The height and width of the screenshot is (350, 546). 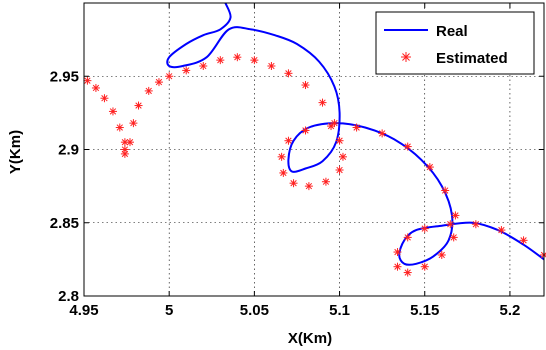 I want to click on legend-estimated-swatch, so click(x=406, y=57).